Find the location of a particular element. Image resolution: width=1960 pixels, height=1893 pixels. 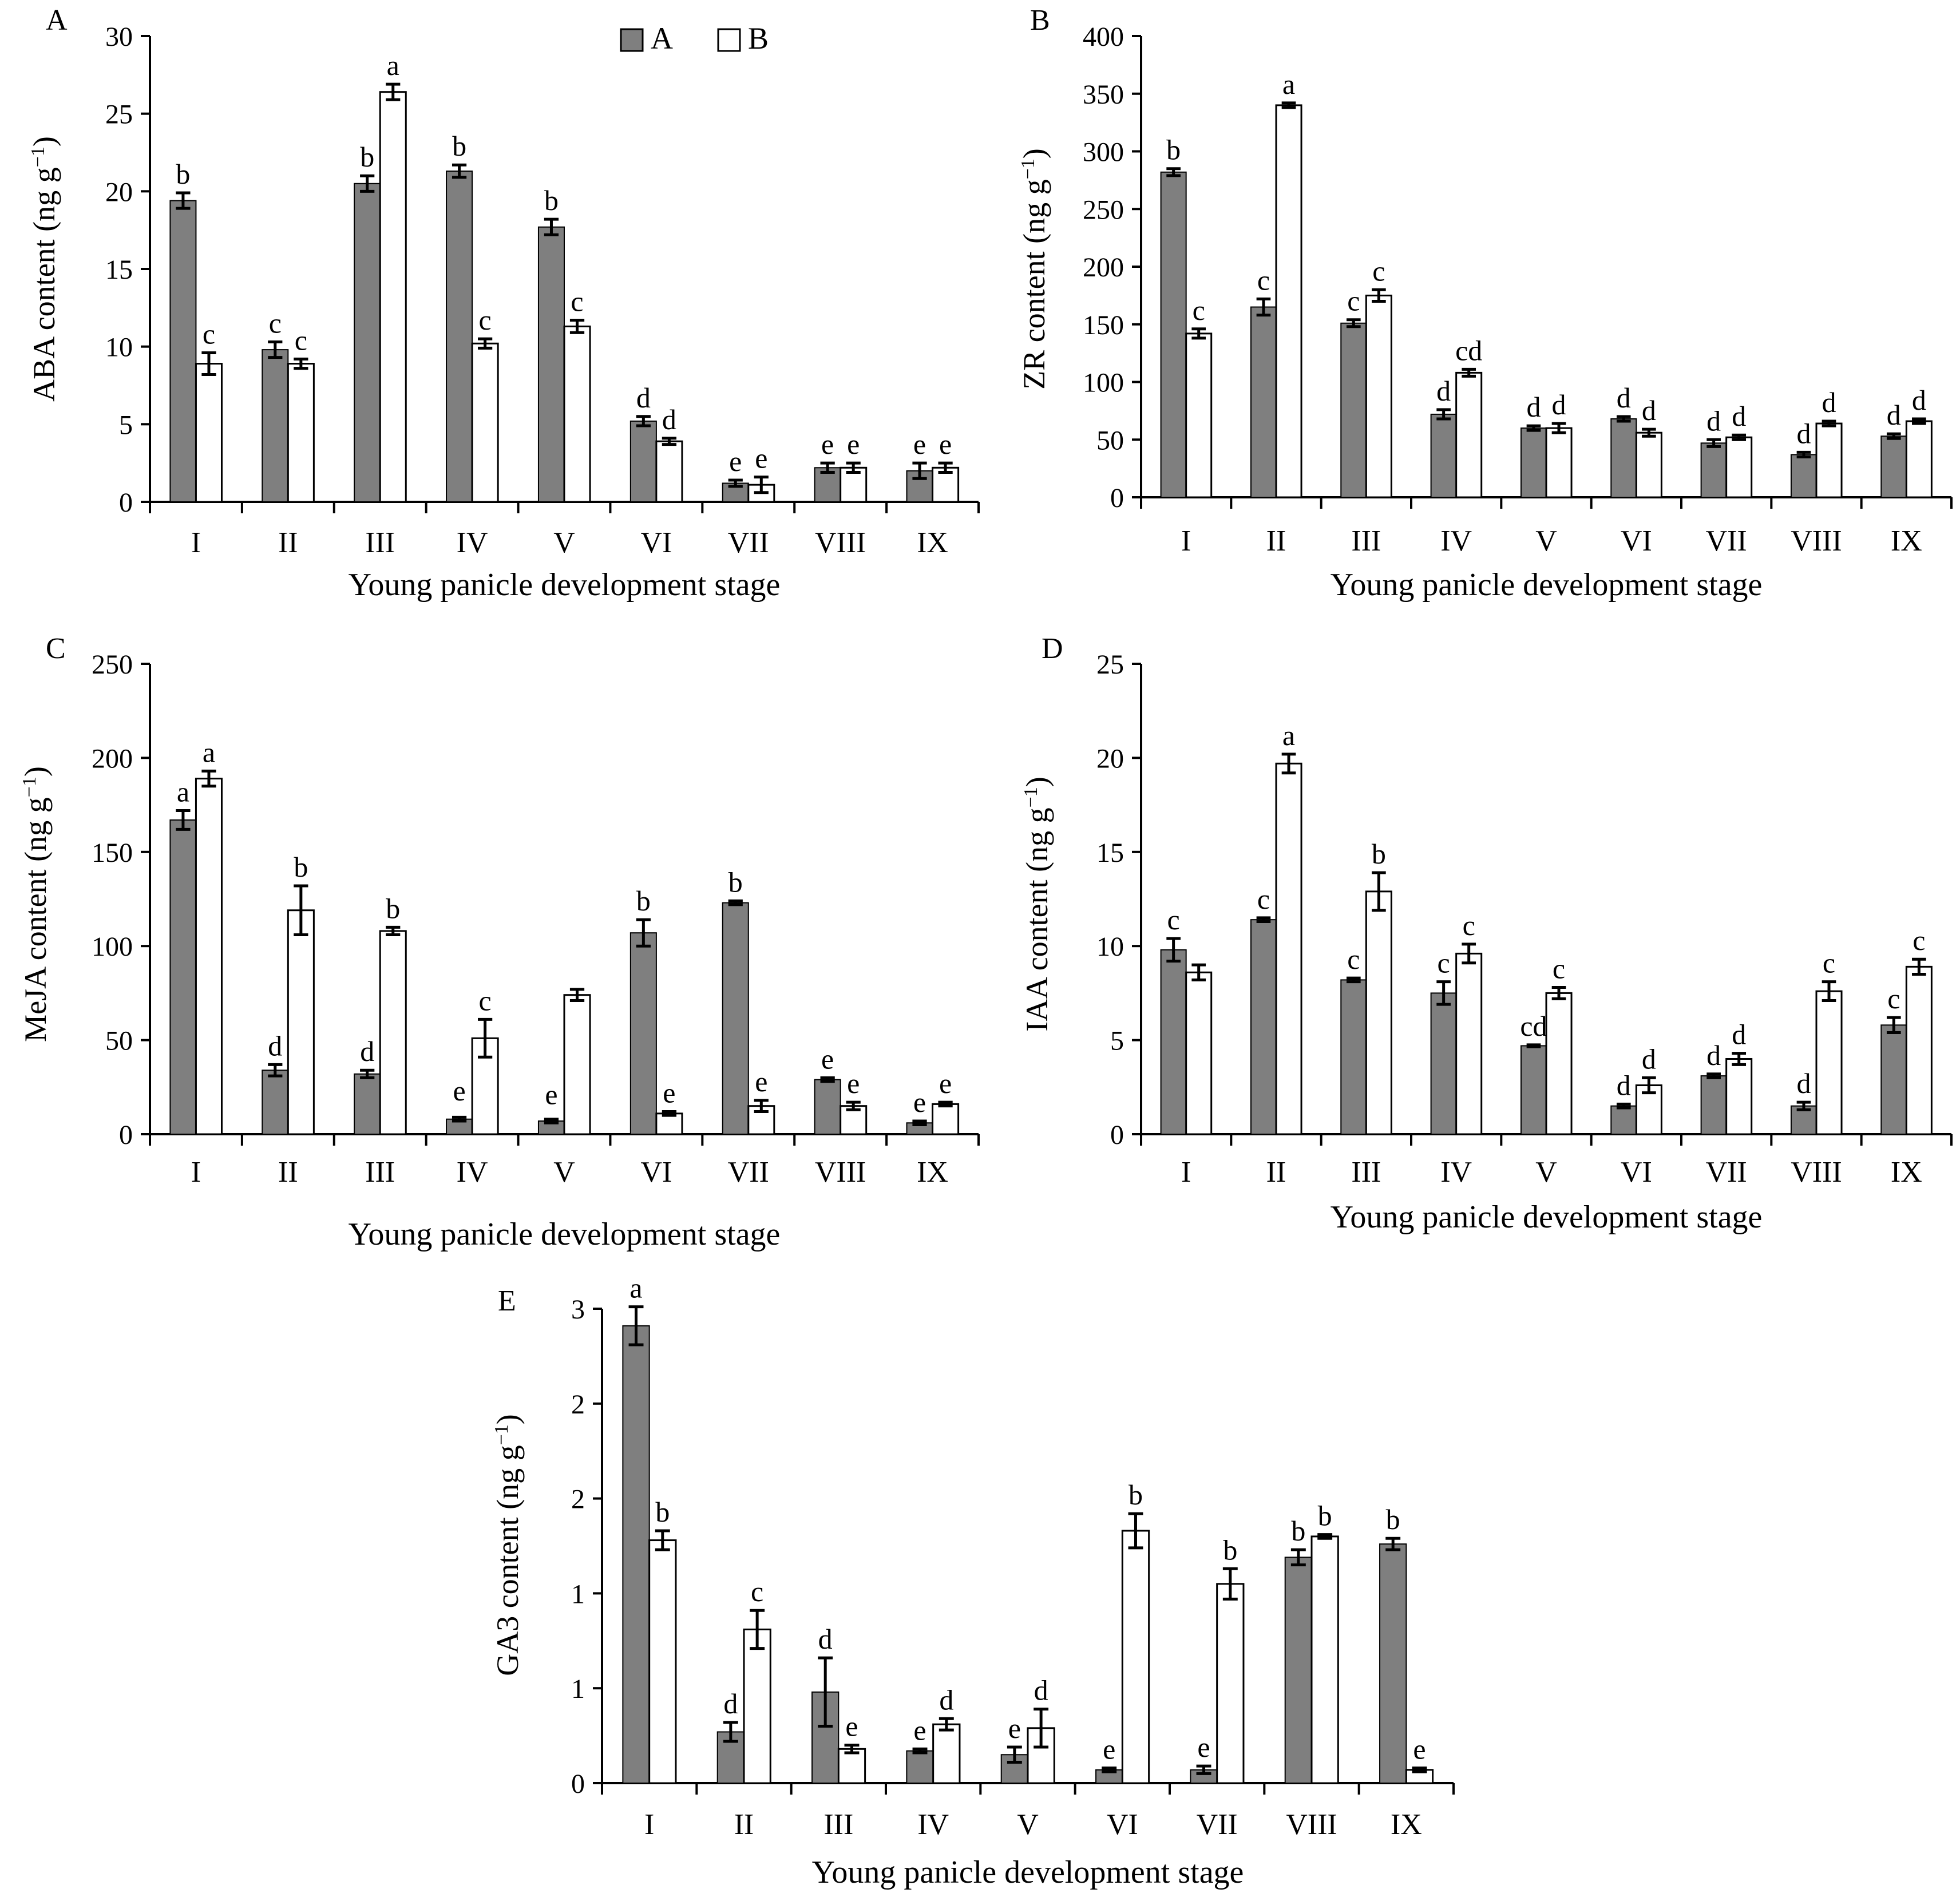

y-tick-label: 3 is located at coordinates (578, 1309).